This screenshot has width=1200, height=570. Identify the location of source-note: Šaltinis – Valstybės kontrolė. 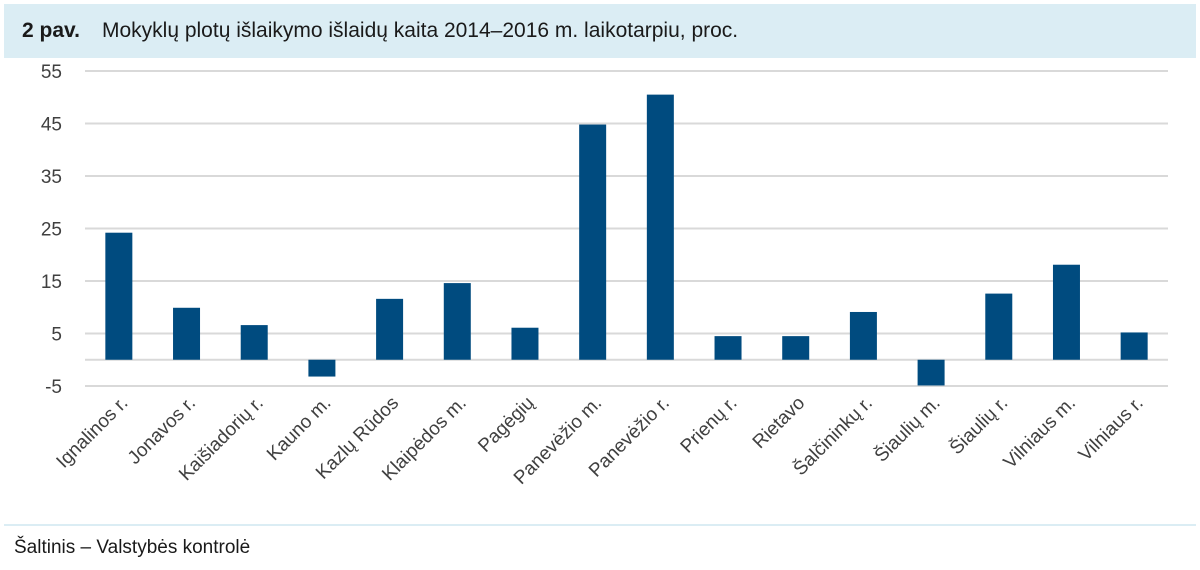
(132, 547).